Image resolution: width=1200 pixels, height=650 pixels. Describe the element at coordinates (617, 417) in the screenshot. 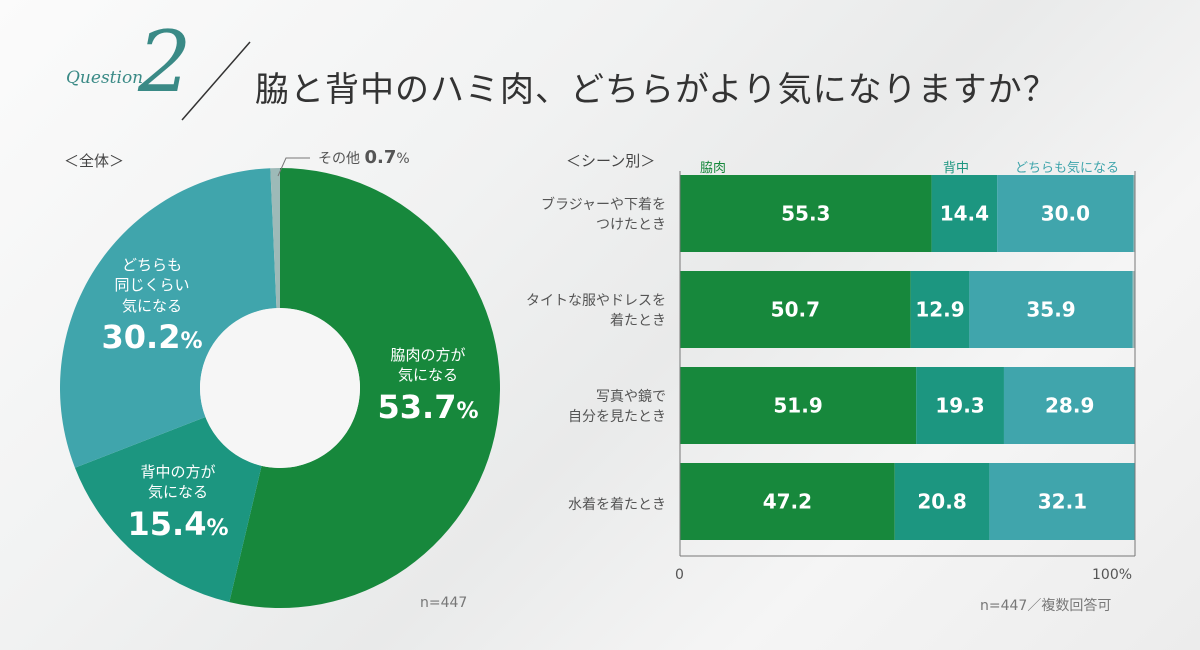

I see `category-label-mirror-line2: 自分を見たとき` at that location.